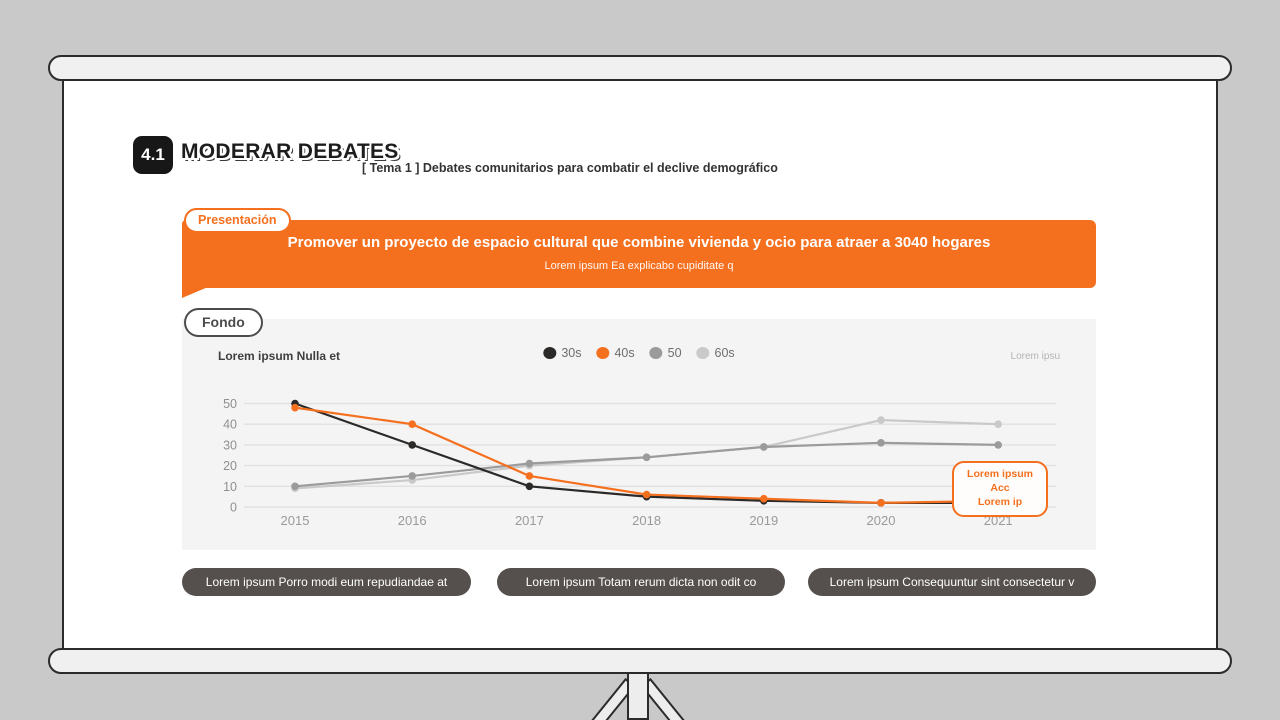 The height and width of the screenshot is (720, 1280). What do you see at coordinates (295, 520) in the screenshot?
I see `svg-text: 2015` at bounding box center [295, 520].